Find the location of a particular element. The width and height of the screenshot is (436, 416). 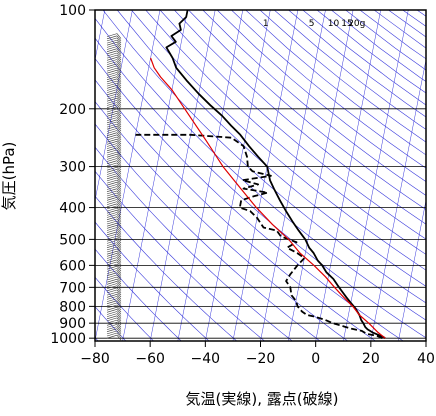

x-tick-label: 20 is located at coordinates (371, 359).